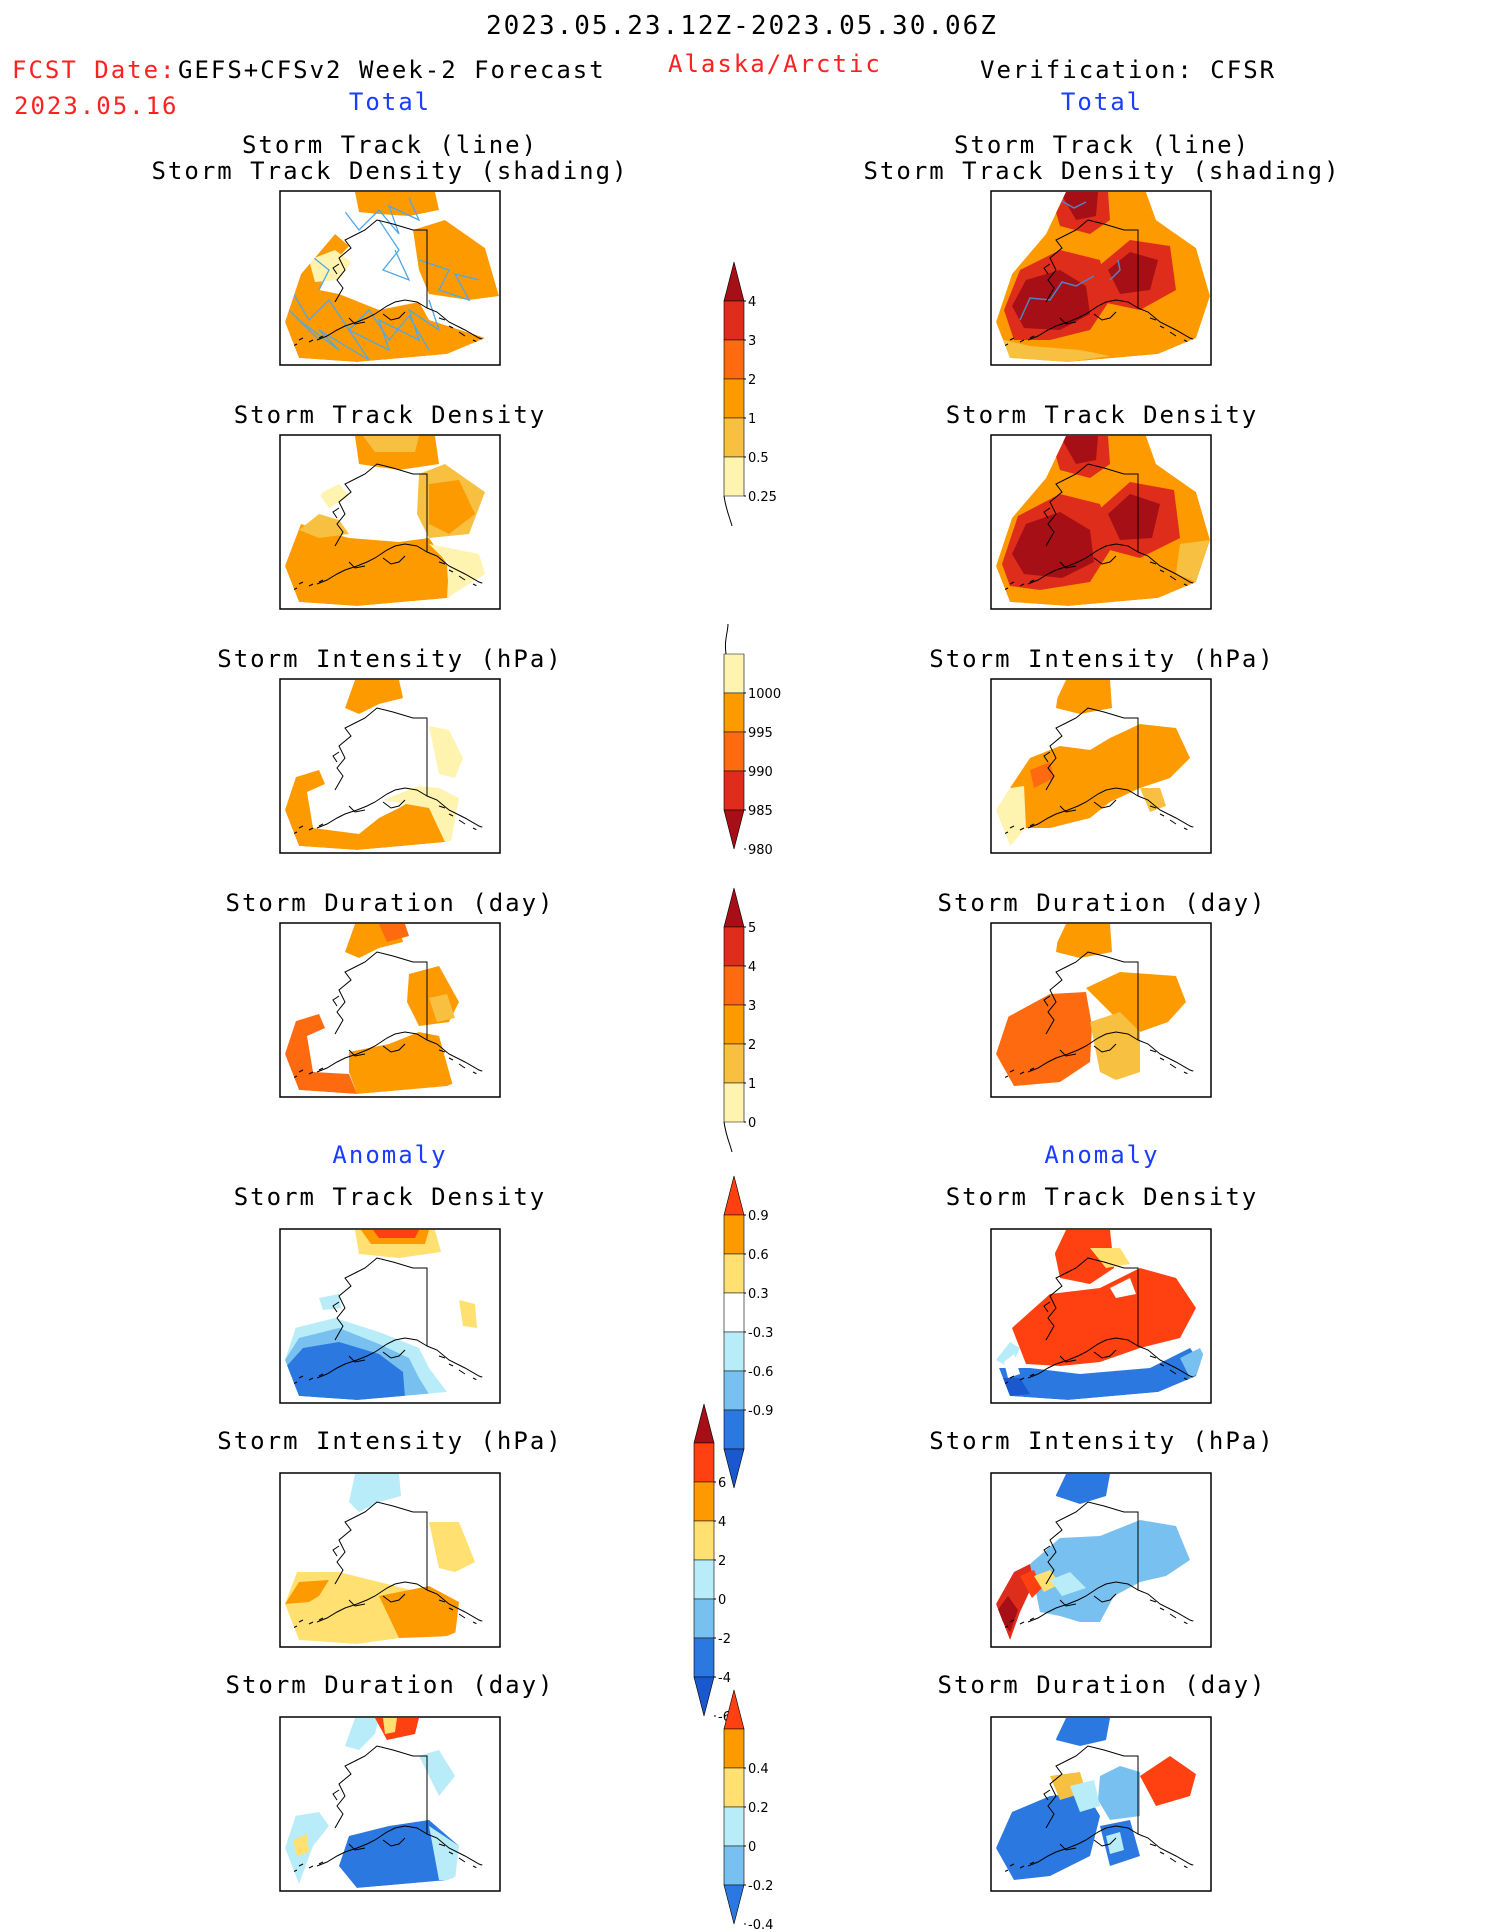 The image size is (1487, 1932). What do you see at coordinates (760, 1372) in the screenshot?
I see `density-anomaly-colorbar-tick: -0.6` at bounding box center [760, 1372].